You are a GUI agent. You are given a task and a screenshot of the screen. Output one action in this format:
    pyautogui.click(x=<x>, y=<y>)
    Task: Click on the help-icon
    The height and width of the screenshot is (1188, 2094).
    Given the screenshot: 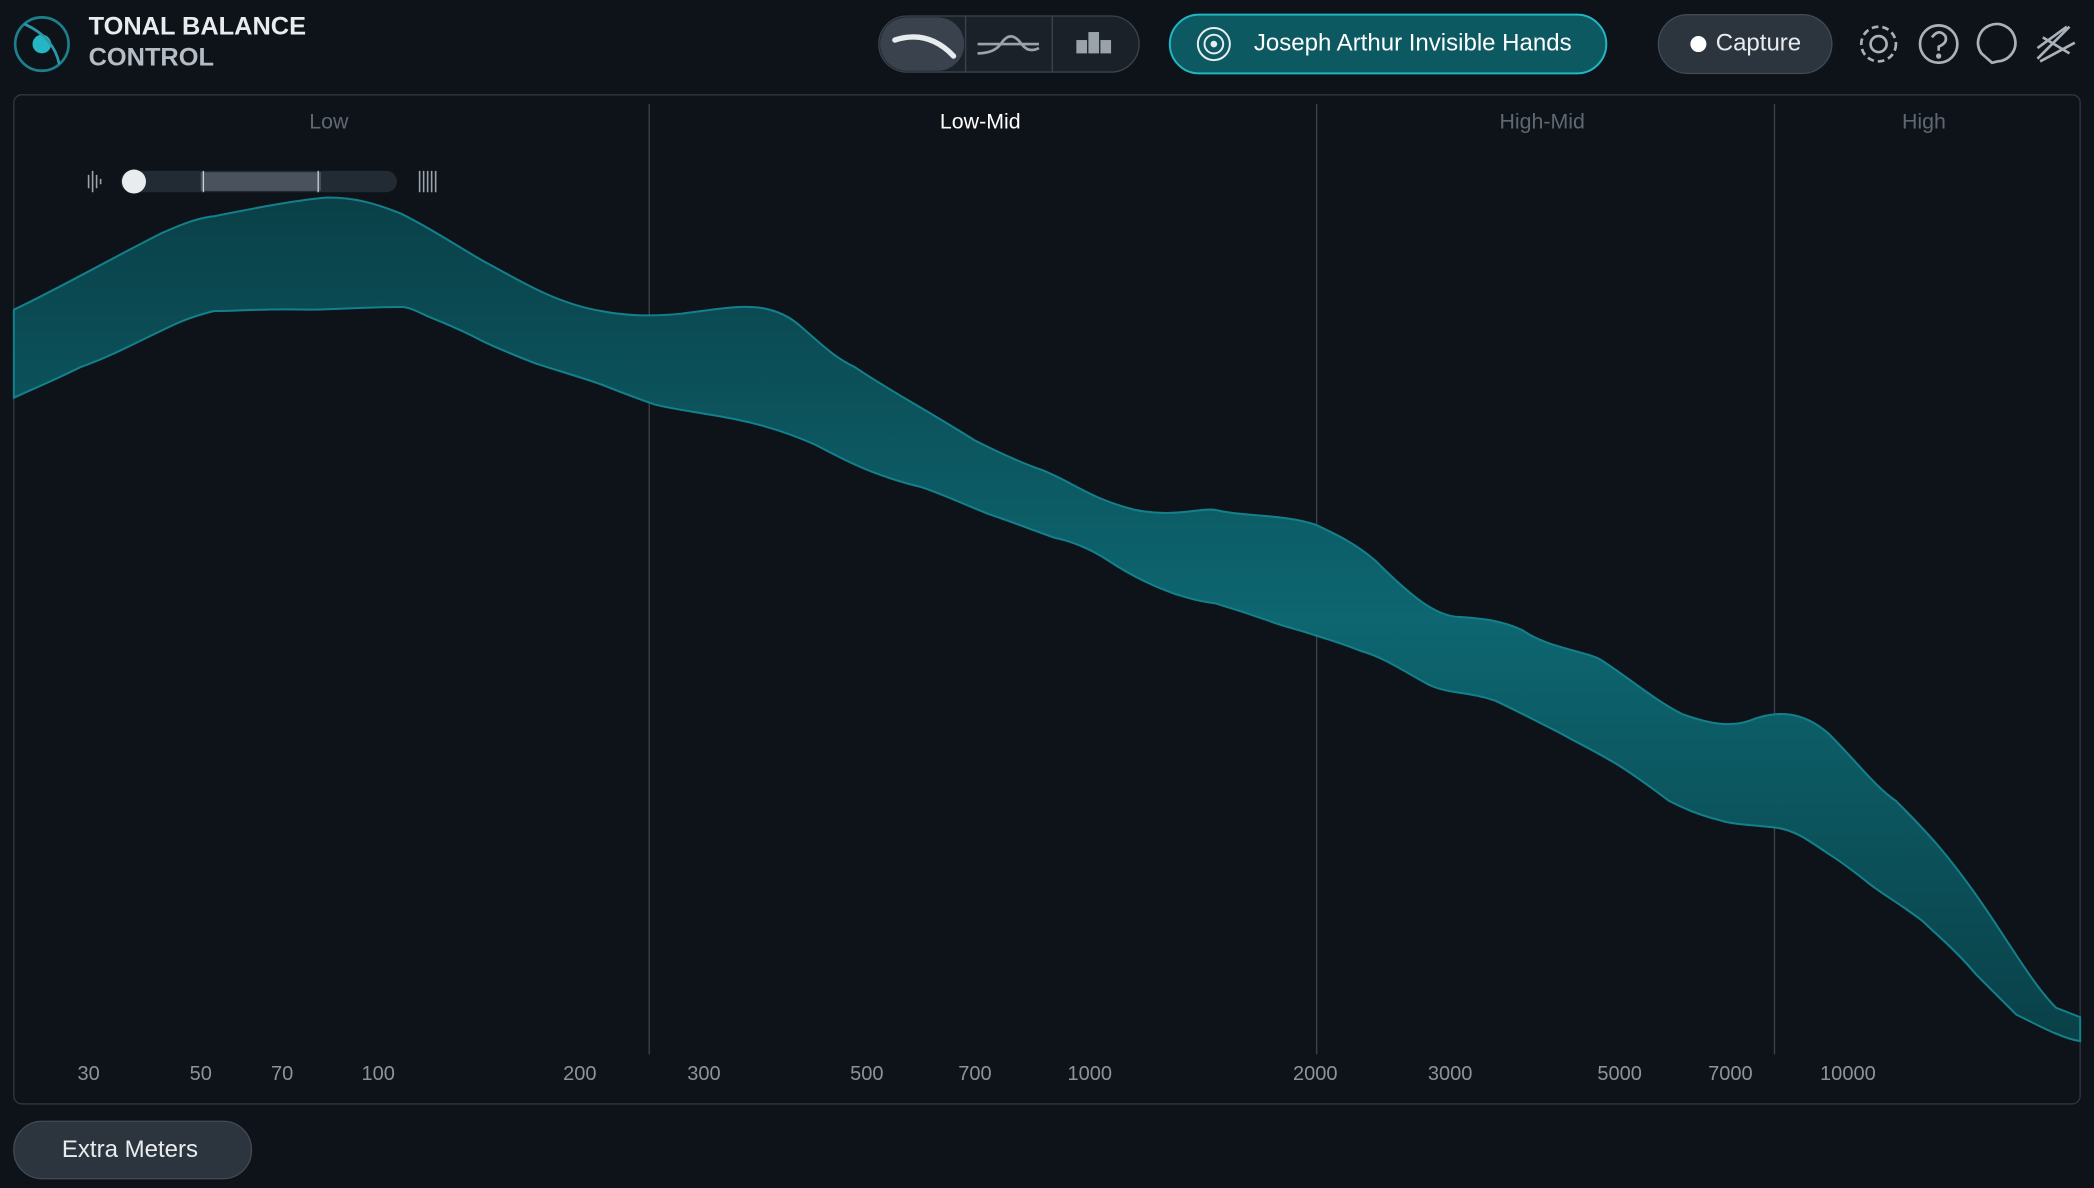 What is the action you would take?
    pyautogui.click(x=1938, y=44)
    